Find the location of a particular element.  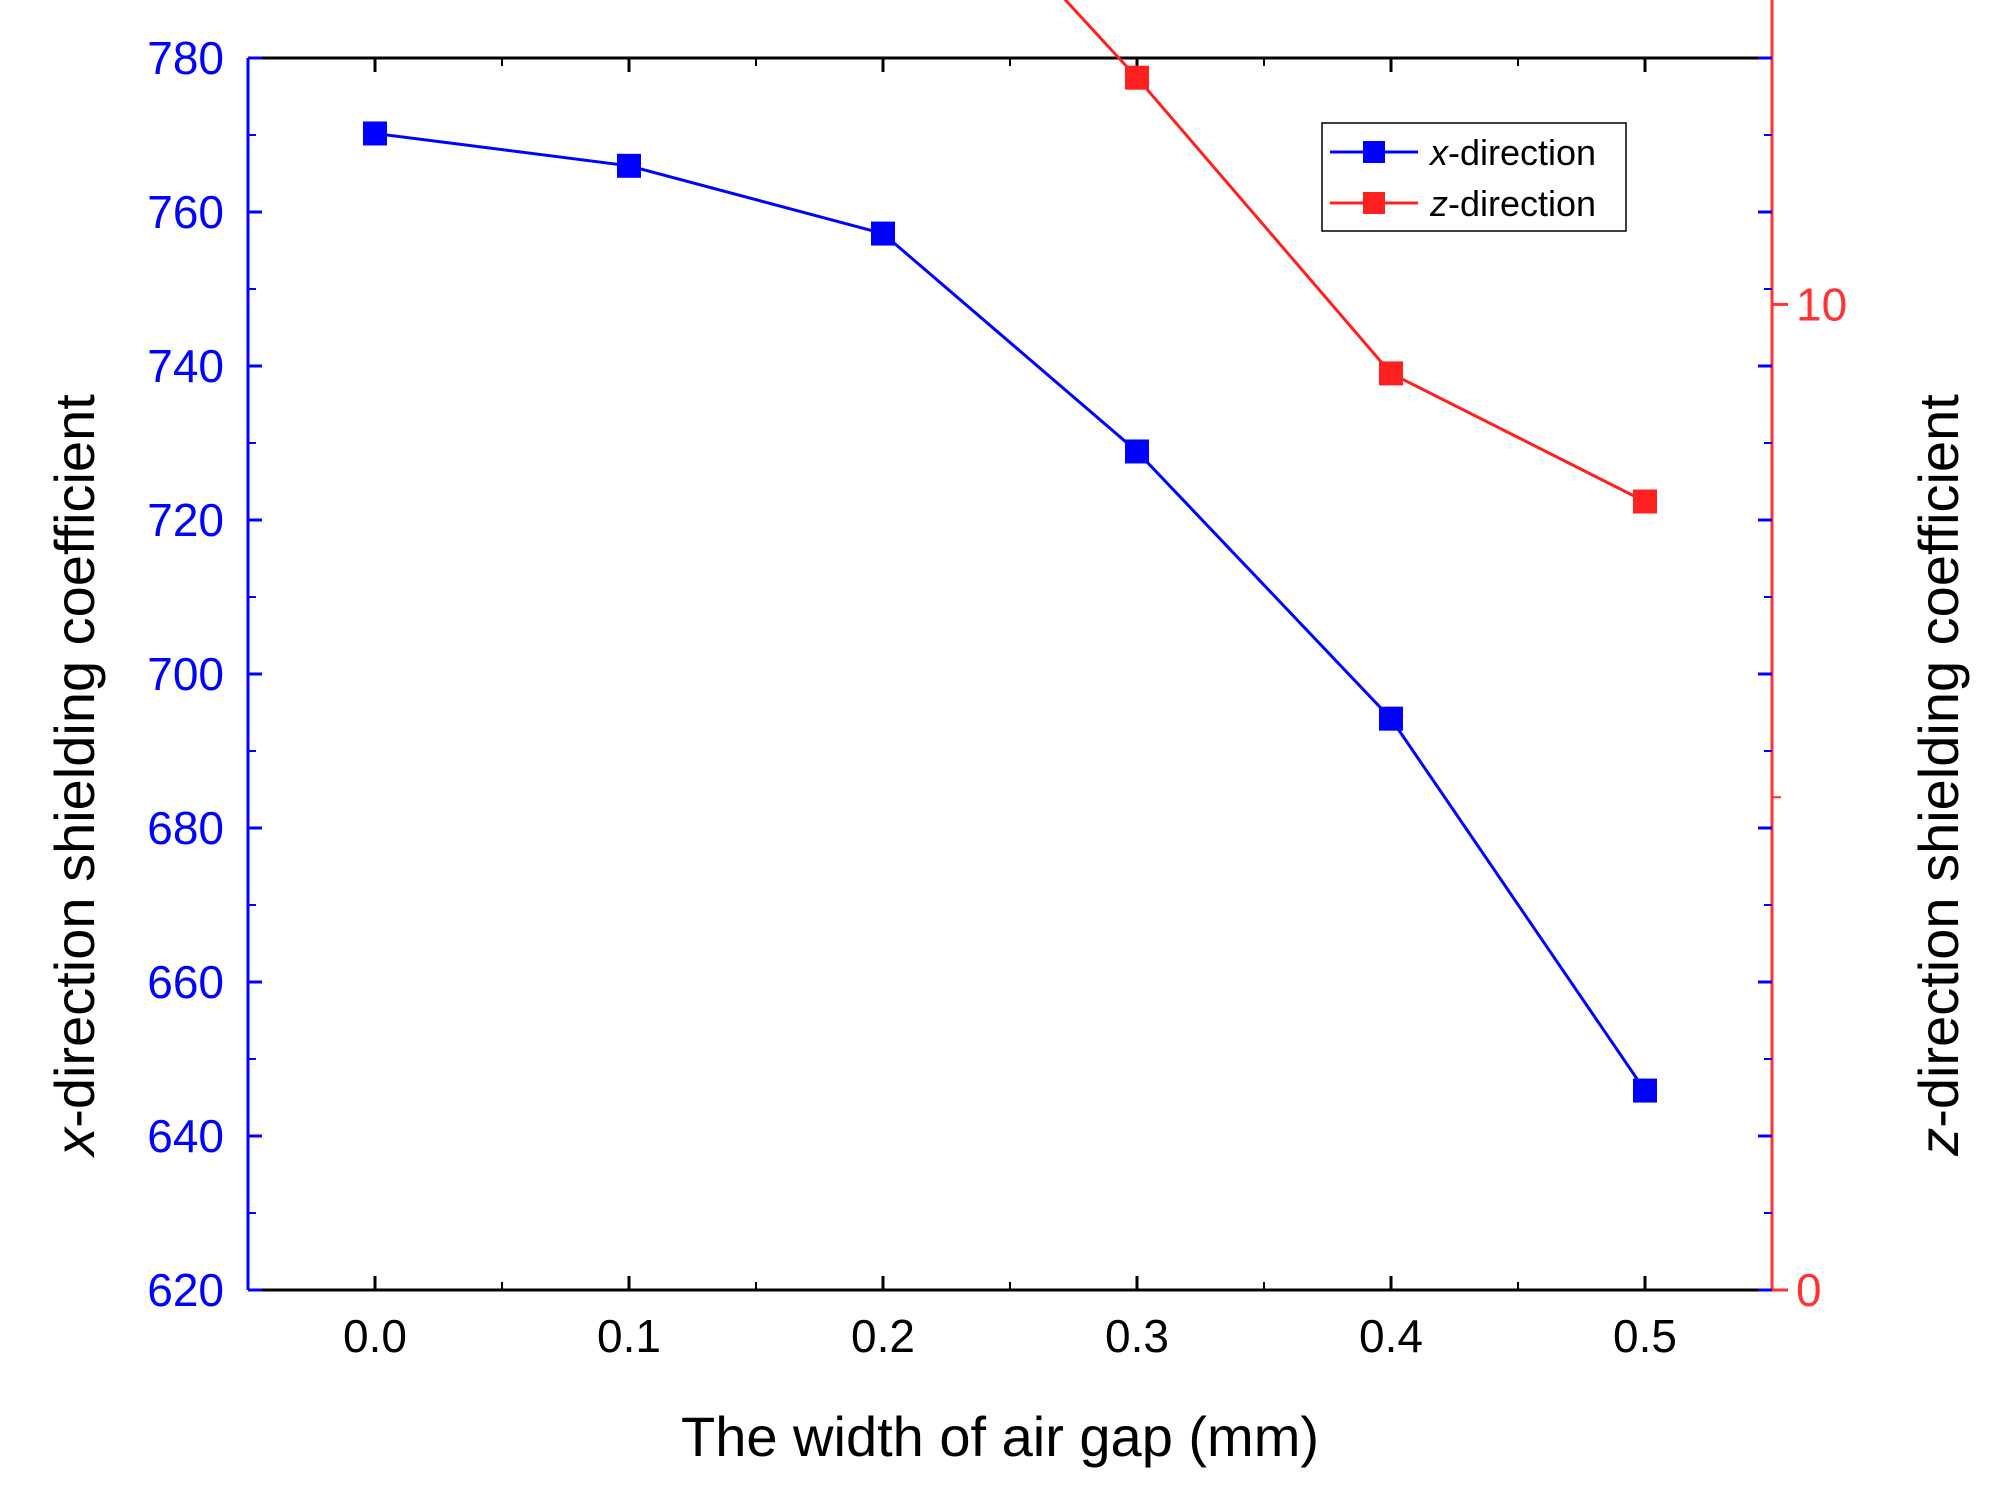

x-axis-title: The width of air gap (mm) is located at coordinates (1000, 1436).